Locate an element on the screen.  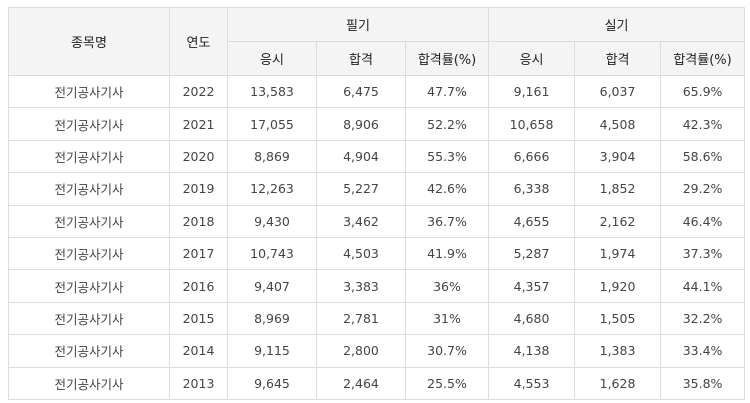
cell-written-applicants: 10,743 is located at coordinates (272, 253).